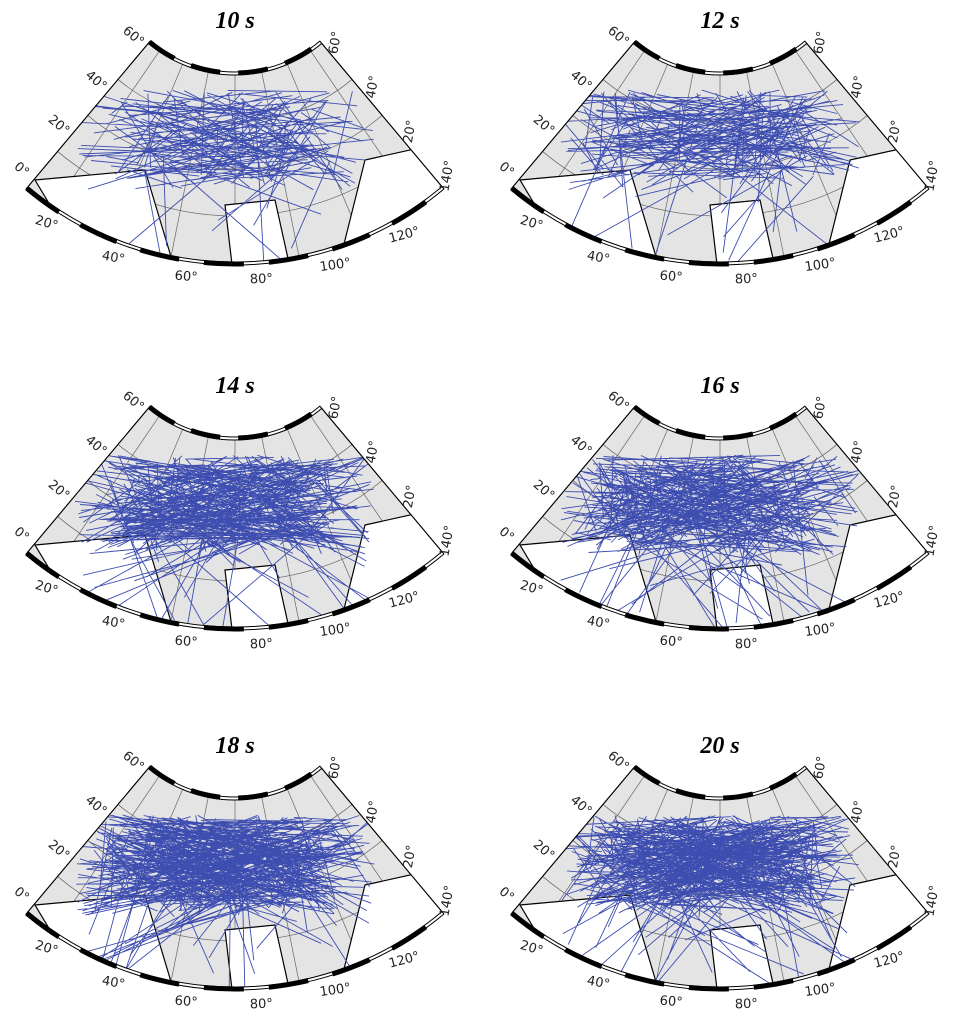 The height and width of the screenshot is (1021, 969). What do you see at coordinates (234, 386) in the screenshot?
I see `panel-title: 14 s` at bounding box center [234, 386].